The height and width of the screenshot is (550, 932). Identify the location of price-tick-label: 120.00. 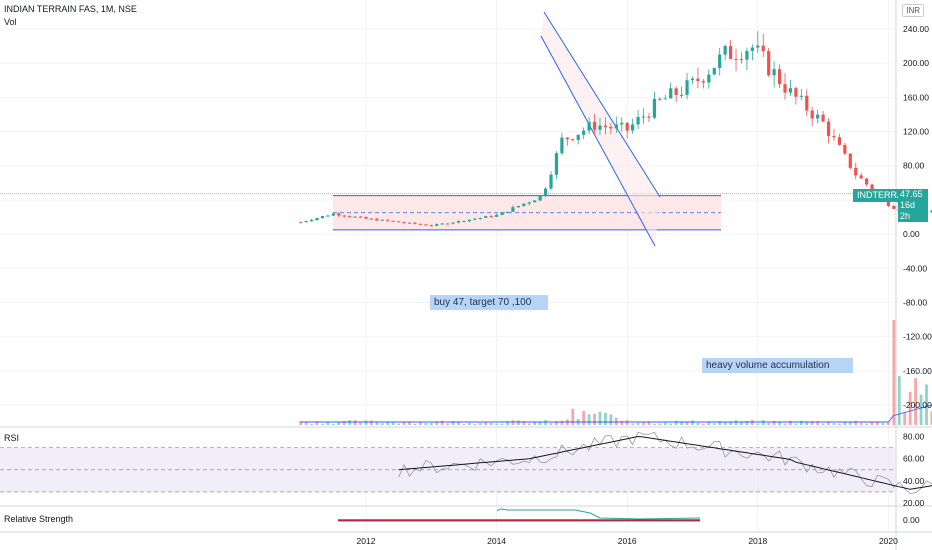
(916, 132).